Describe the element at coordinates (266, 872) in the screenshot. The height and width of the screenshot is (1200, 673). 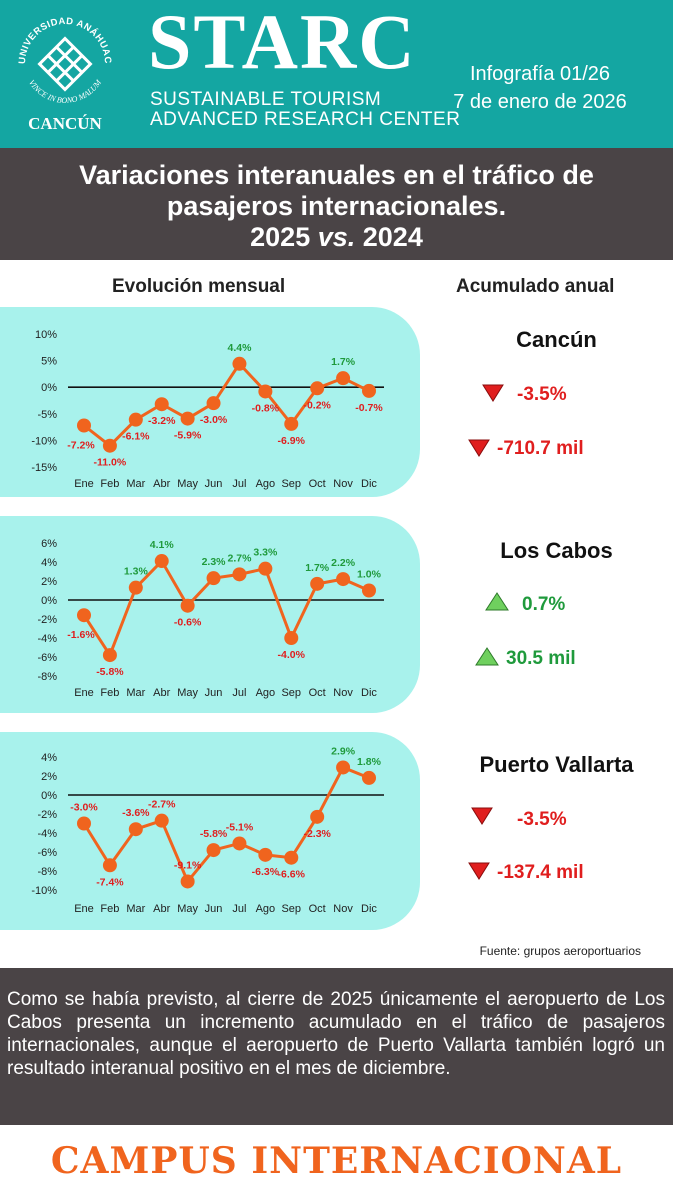
I see `data-label-ago: -6.3%` at that location.